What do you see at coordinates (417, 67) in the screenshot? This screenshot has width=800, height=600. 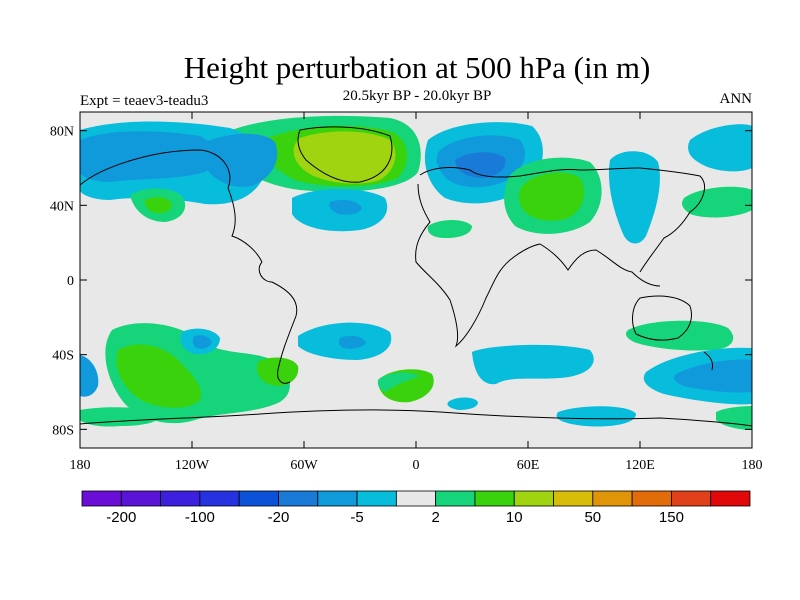 I see `map-title: Height perturbation at 500 hPa (in m)` at bounding box center [417, 67].